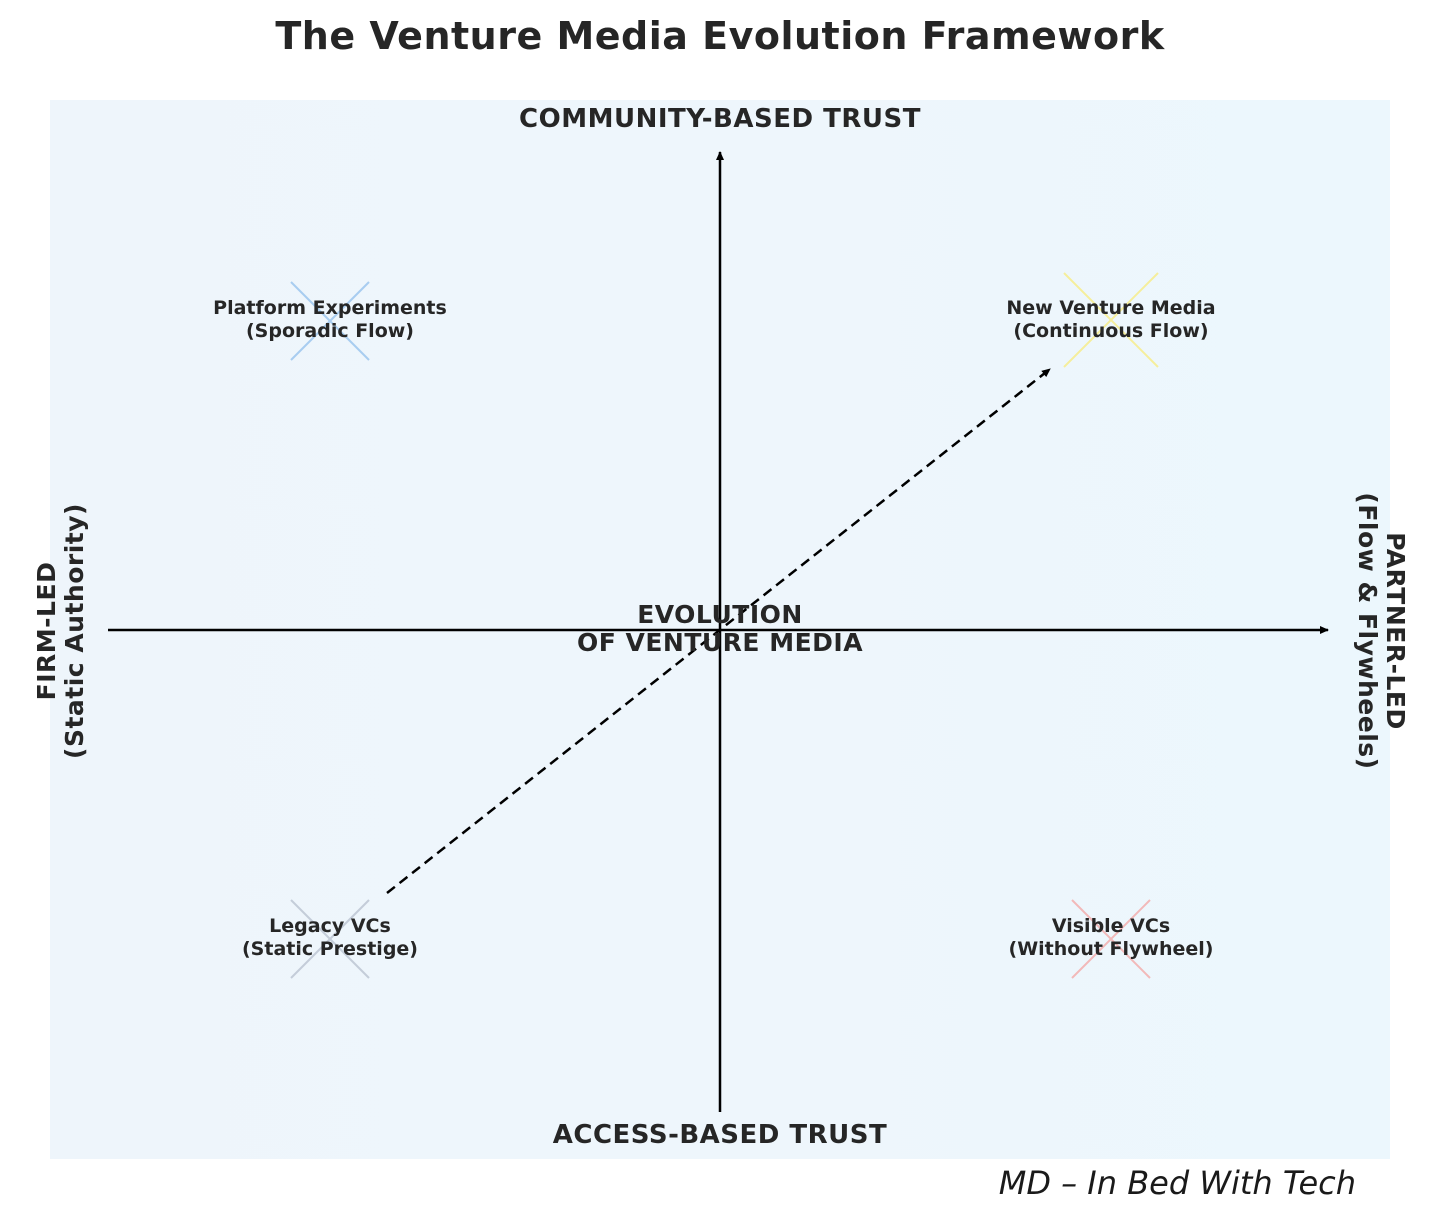  What do you see at coordinates (330, 331) in the screenshot?
I see `quadrant-label-line2: (Sporadic Flow)` at bounding box center [330, 331].